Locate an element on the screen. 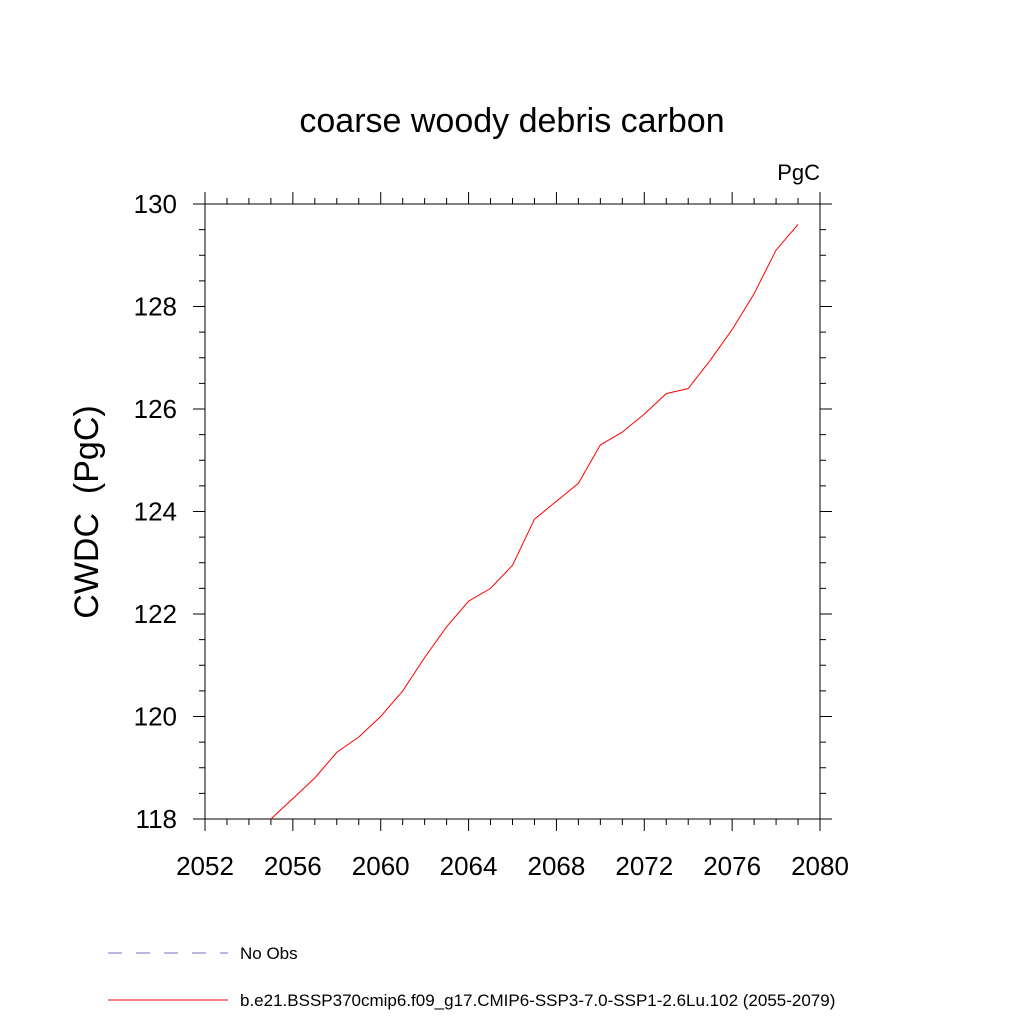  x-tick-label: 2076 is located at coordinates (732, 866).